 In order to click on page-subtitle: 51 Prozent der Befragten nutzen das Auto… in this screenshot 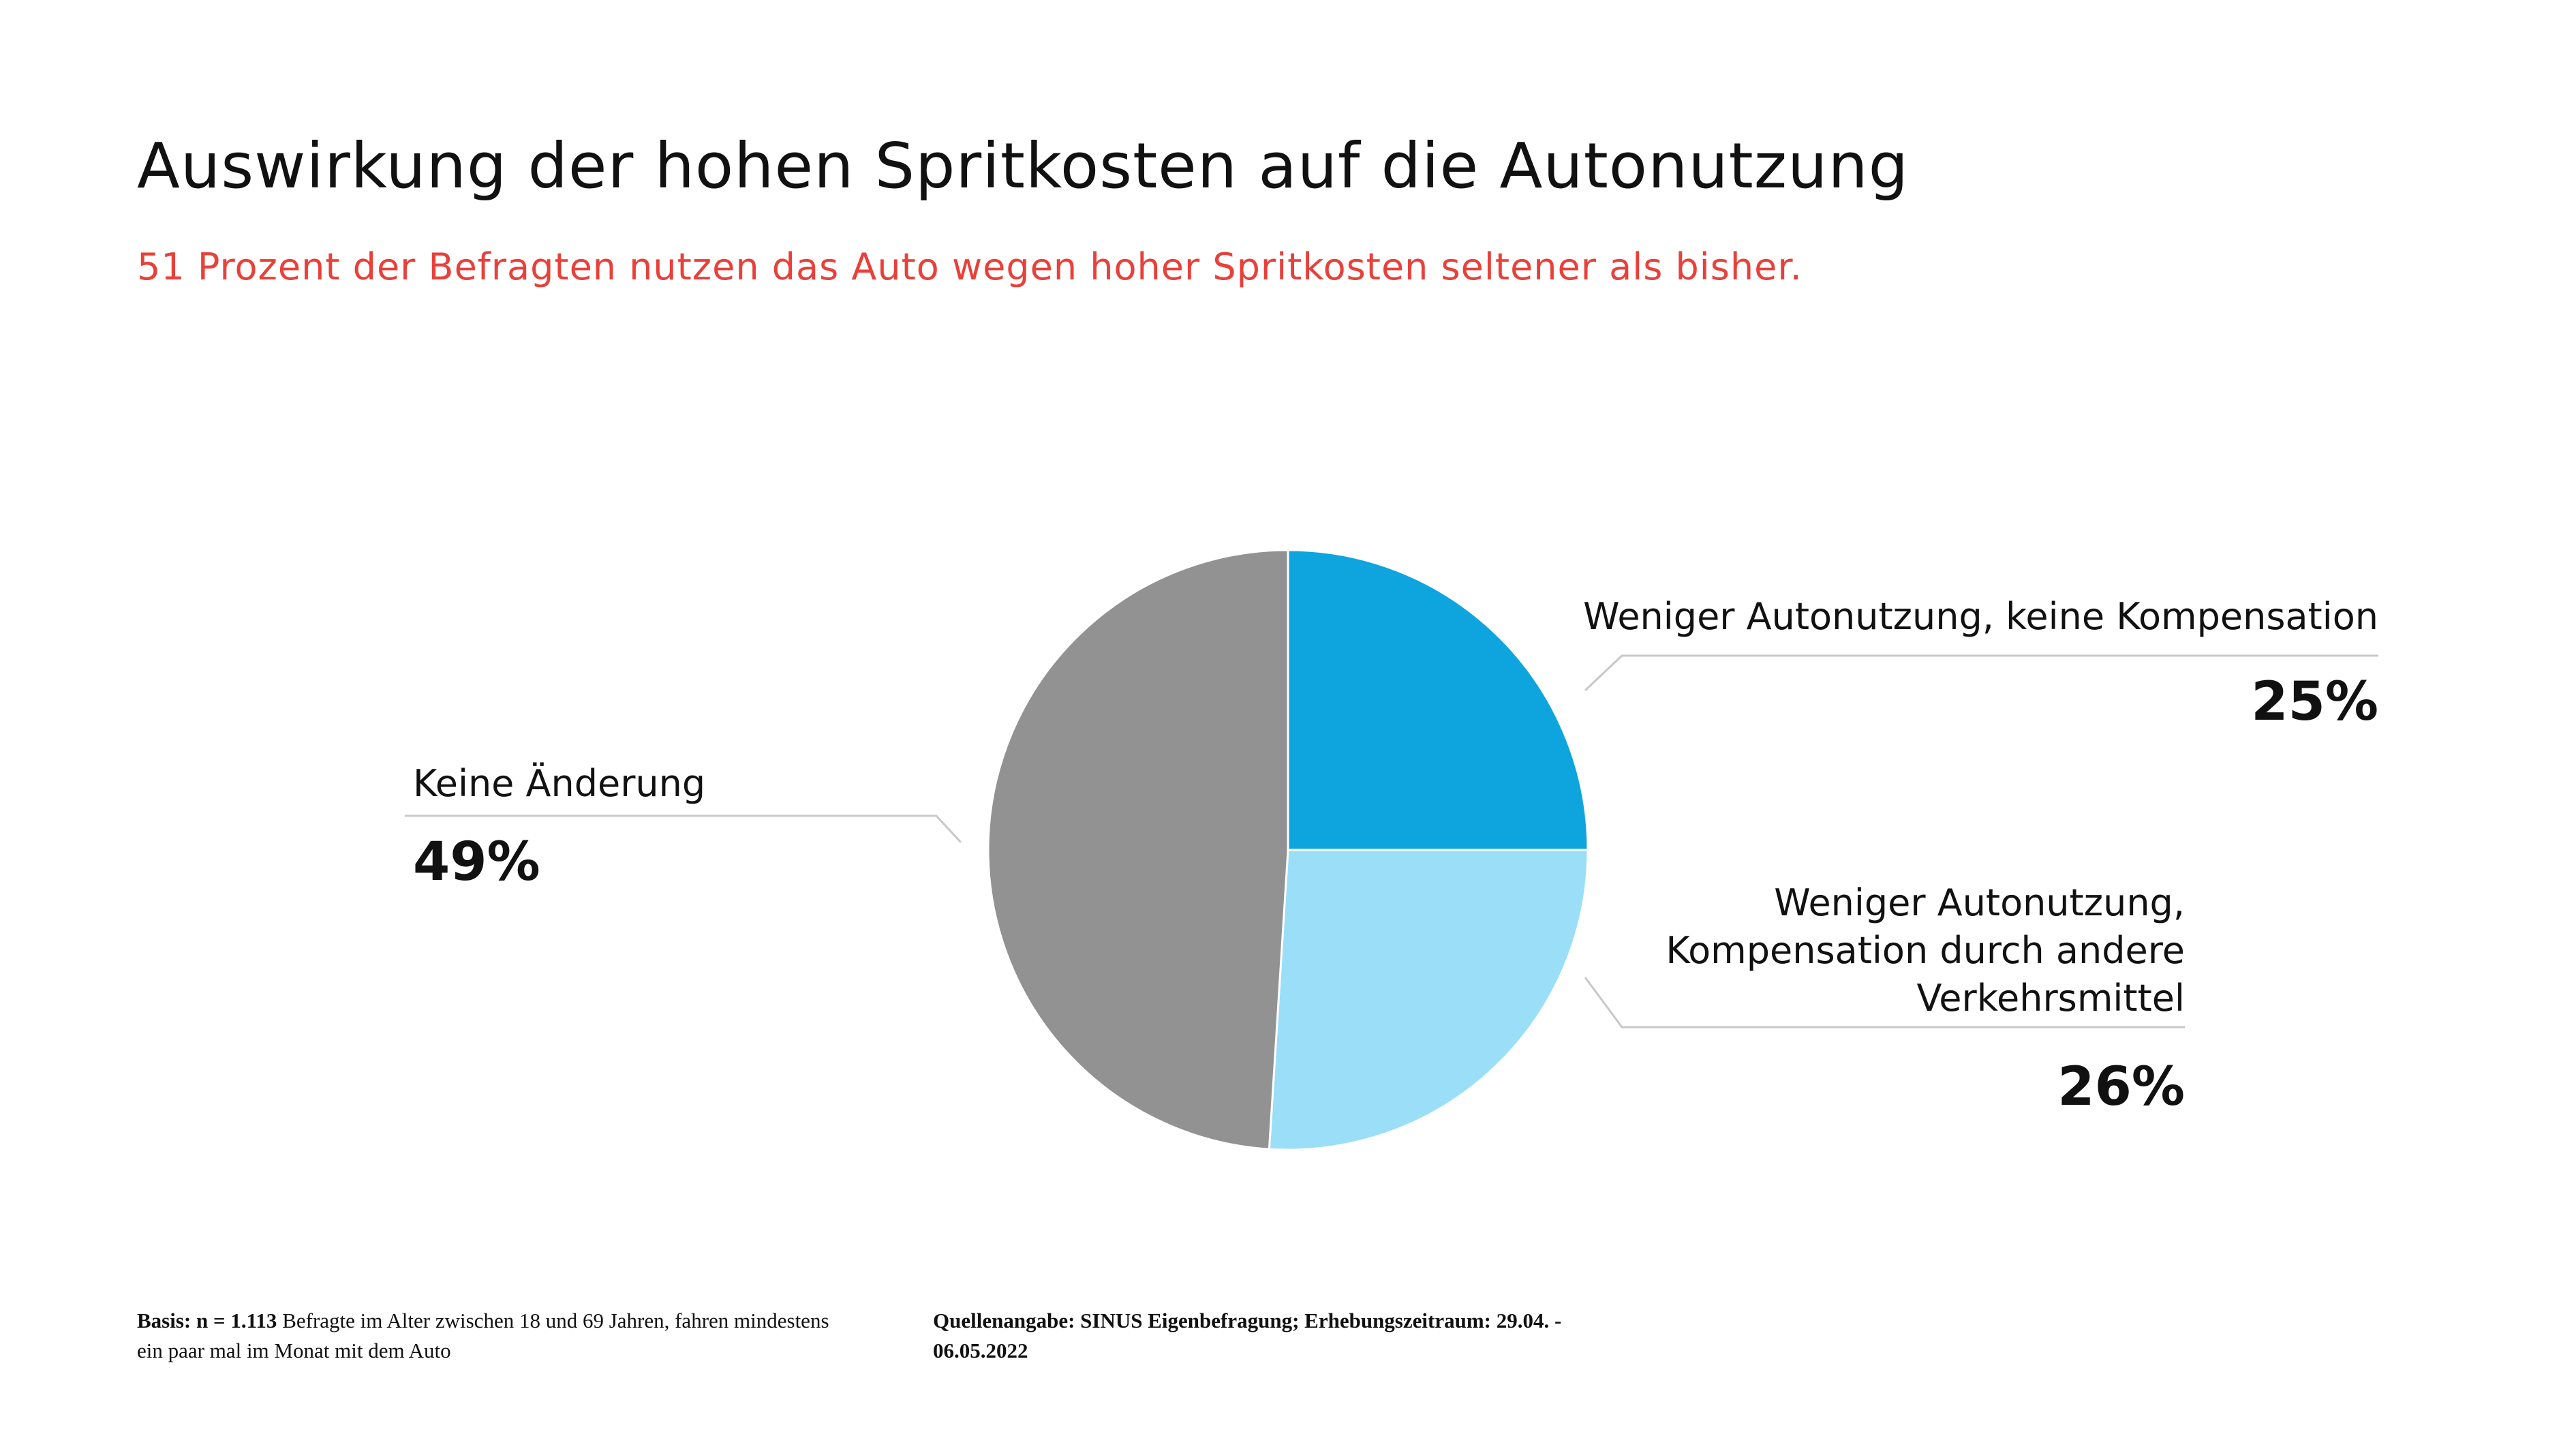, I will do `click(970, 266)`.